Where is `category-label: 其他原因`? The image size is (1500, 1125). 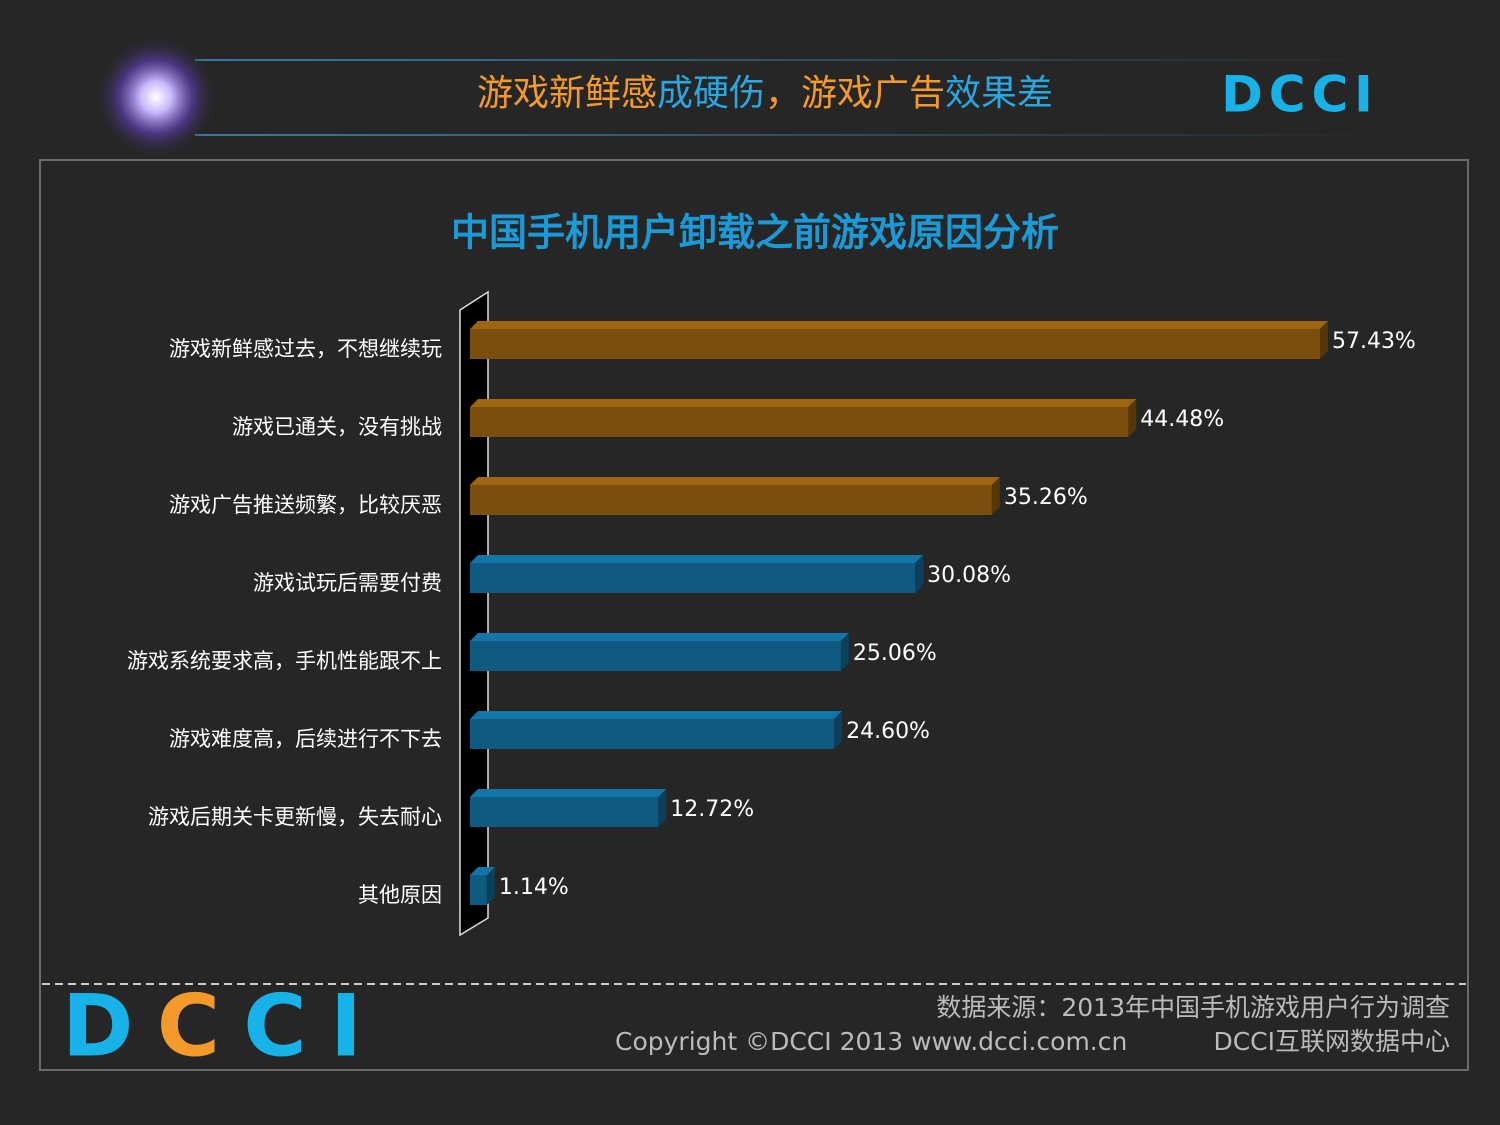
category-label: 其他原因 is located at coordinates (400, 895).